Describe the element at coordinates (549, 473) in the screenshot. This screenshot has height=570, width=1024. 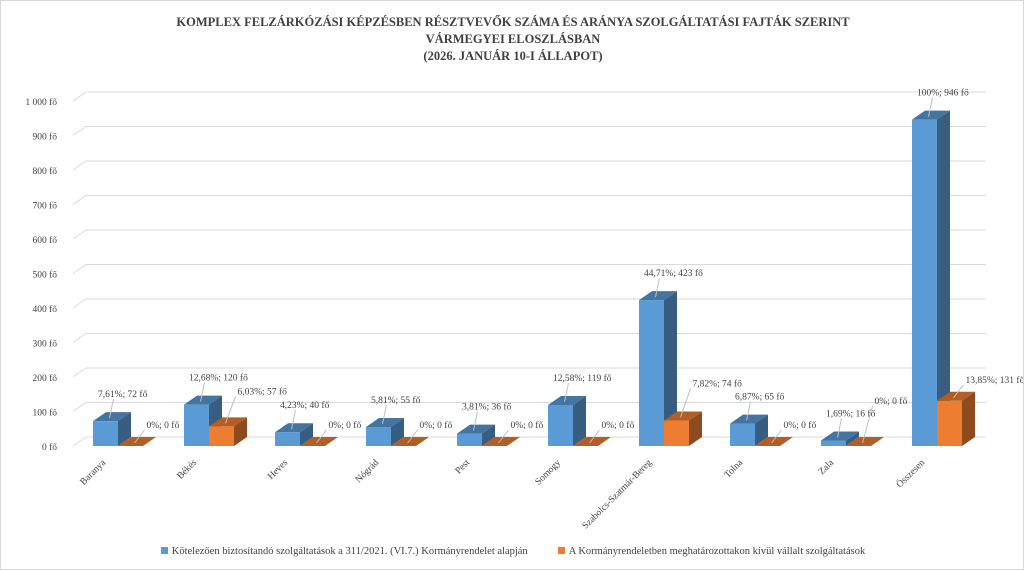
I see `x-tick-label: Somogy` at that location.